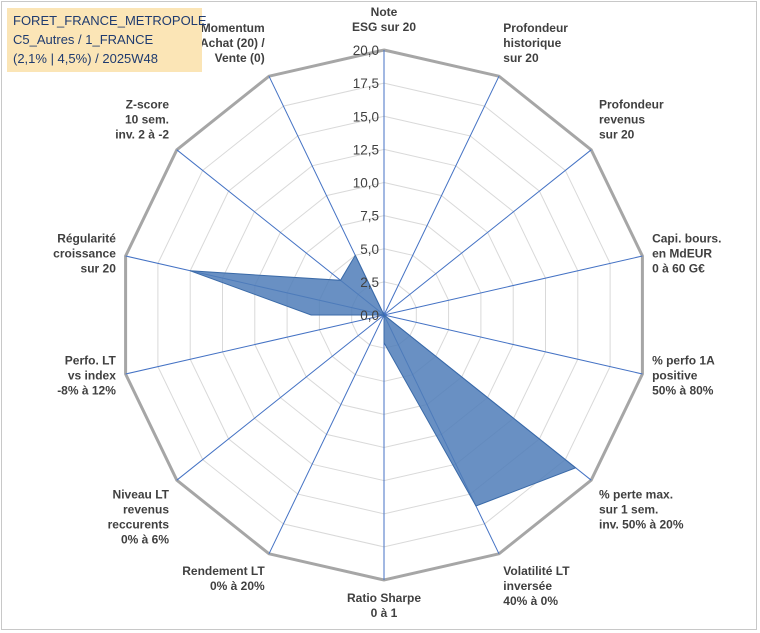 Image resolution: width=760 pixels, height=633 pixels. What do you see at coordinates (369, 216) in the screenshot?
I see `tick-label: 7,5` at bounding box center [369, 216].